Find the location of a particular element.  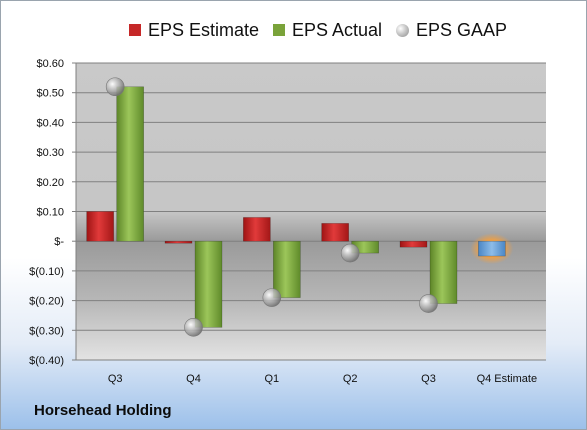

legend-item-eps-actual: EPS Actual is located at coordinates (327, 30).